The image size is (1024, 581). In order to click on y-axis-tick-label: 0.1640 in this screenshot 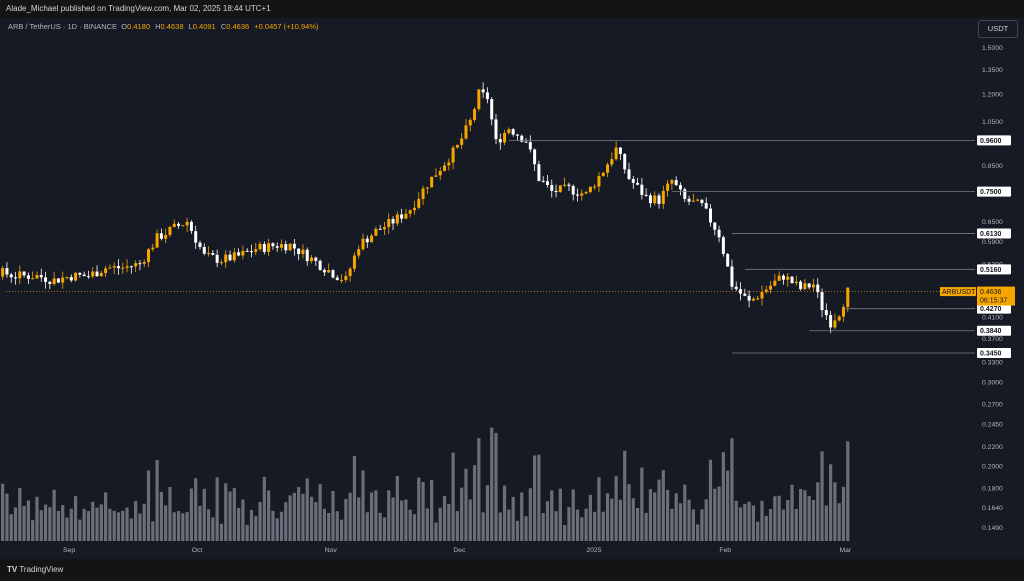, I will do `click(992, 508)`.